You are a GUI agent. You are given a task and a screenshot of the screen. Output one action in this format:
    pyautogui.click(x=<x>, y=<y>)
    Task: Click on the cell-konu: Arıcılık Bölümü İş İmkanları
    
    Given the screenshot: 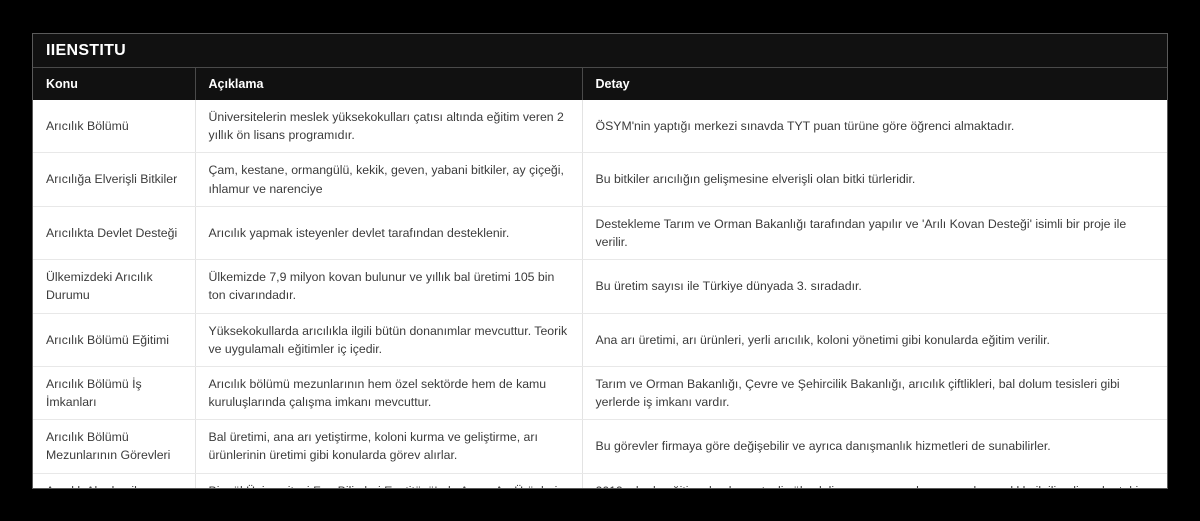 What is the action you would take?
    pyautogui.click(x=114, y=393)
    